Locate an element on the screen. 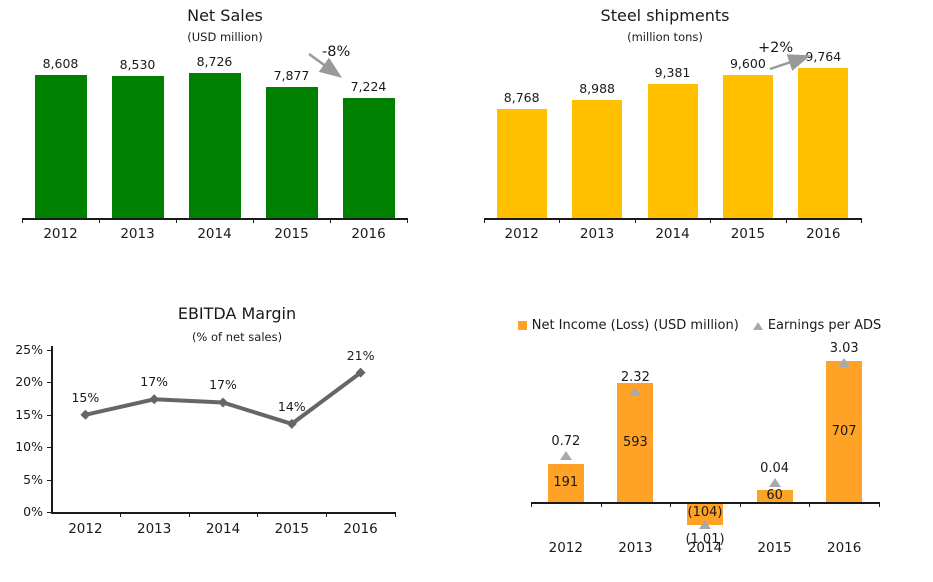 Image resolution: width=933 pixels, height=582 pixels. bar-value-label: 707 is located at coordinates (844, 431).